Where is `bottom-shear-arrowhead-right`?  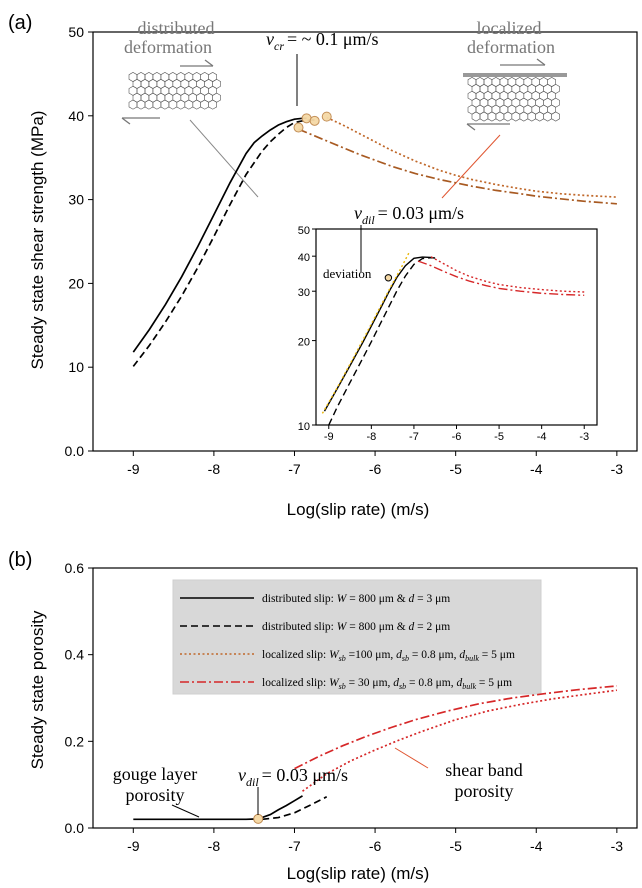
bottom-shear-arrowhead-right is located at coordinates (471, 127).